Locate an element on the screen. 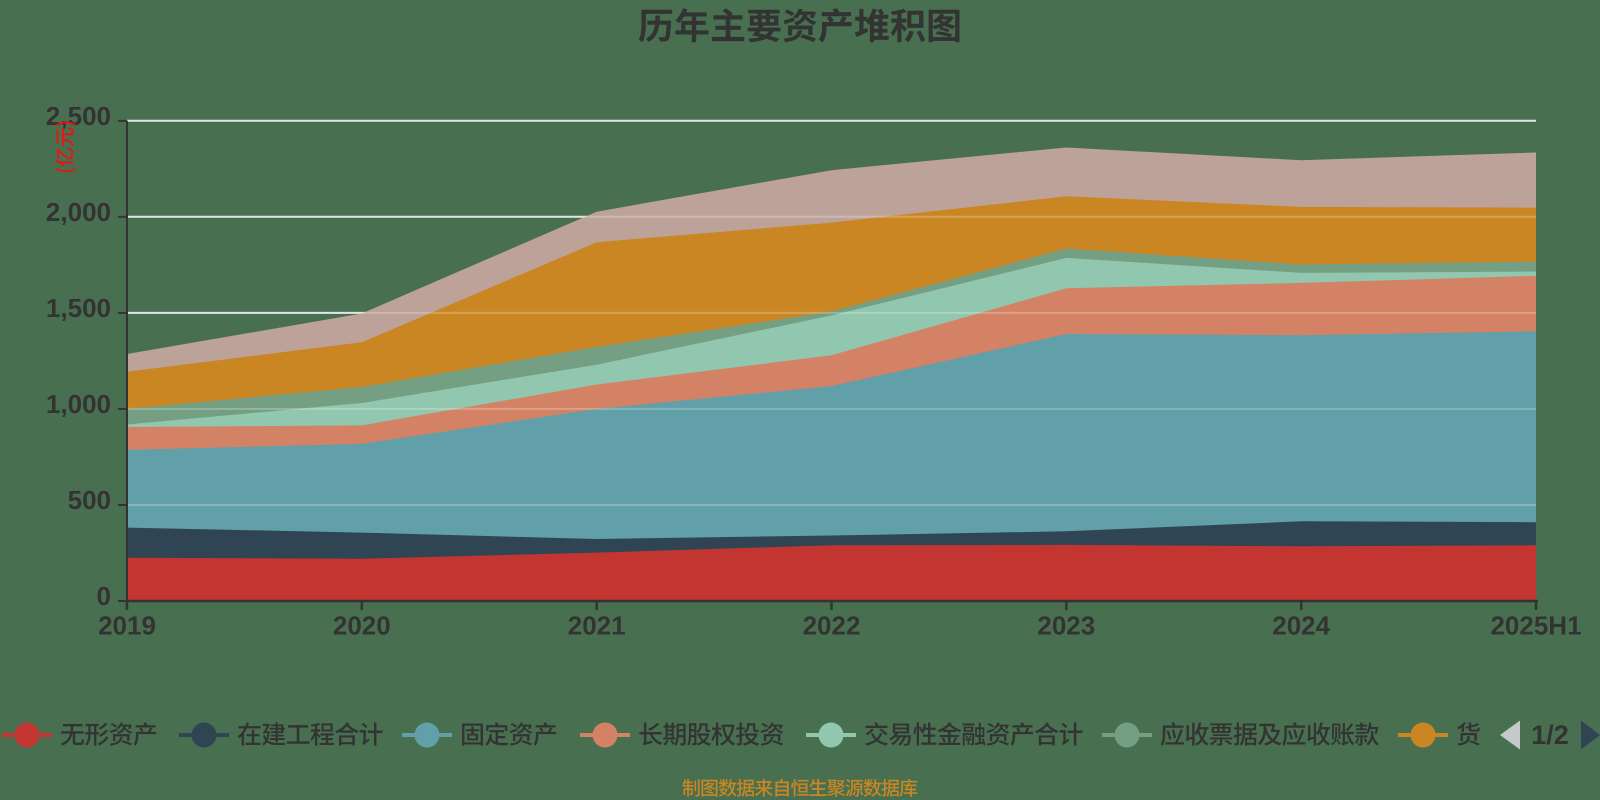 This screenshot has height=800, width=1600. svg-text: 1/2 is located at coordinates (1550, 735).